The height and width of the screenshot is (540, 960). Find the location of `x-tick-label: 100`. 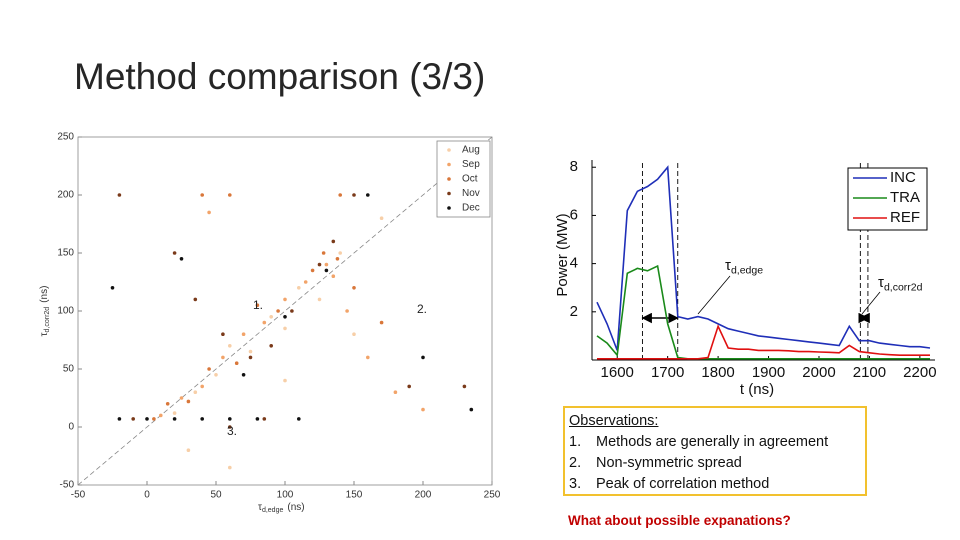

x-tick-label: 100 is located at coordinates (285, 495).